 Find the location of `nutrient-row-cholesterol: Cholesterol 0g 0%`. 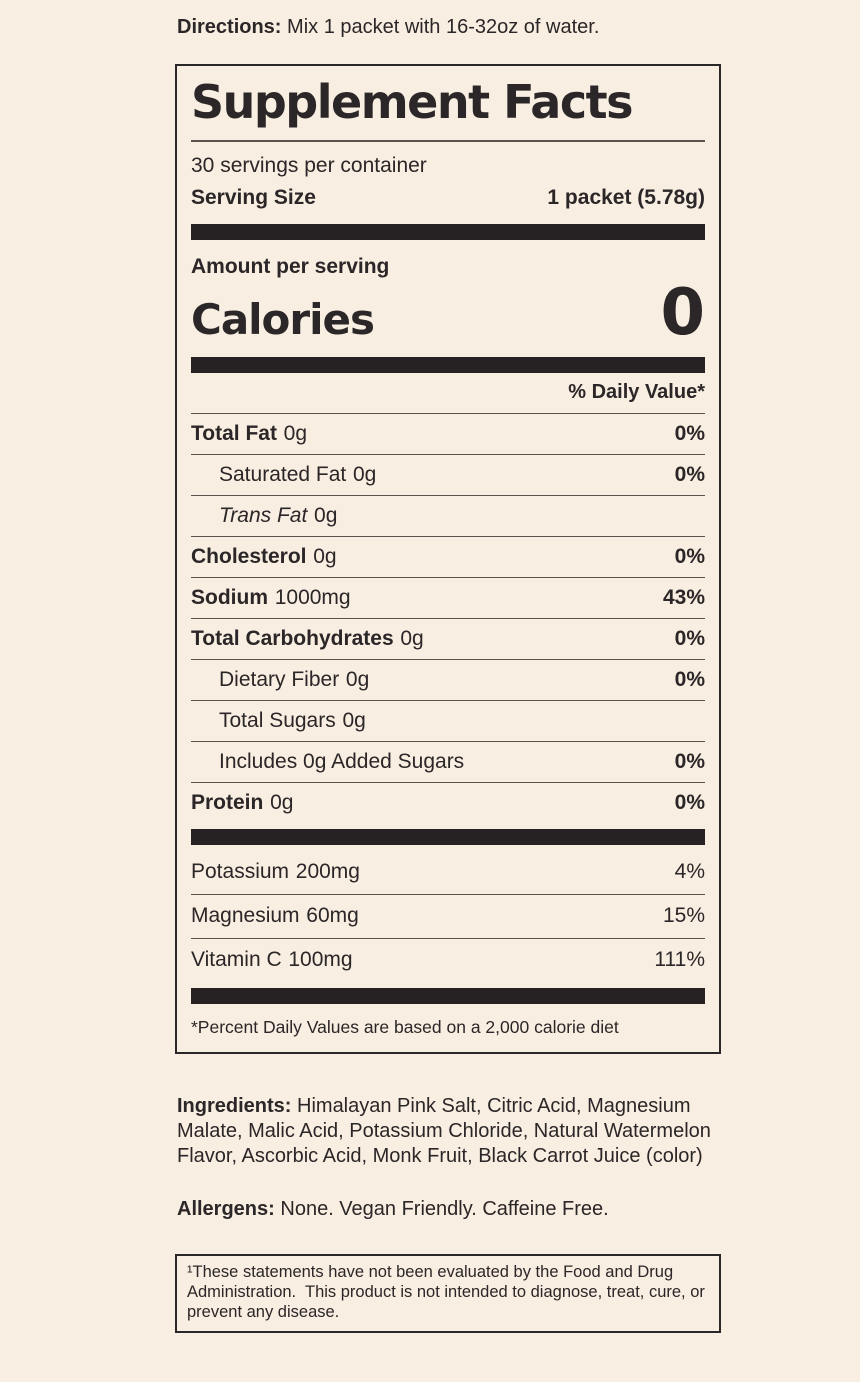

nutrient-row-cholesterol: Cholesterol 0g 0% is located at coordinates (448, 557).